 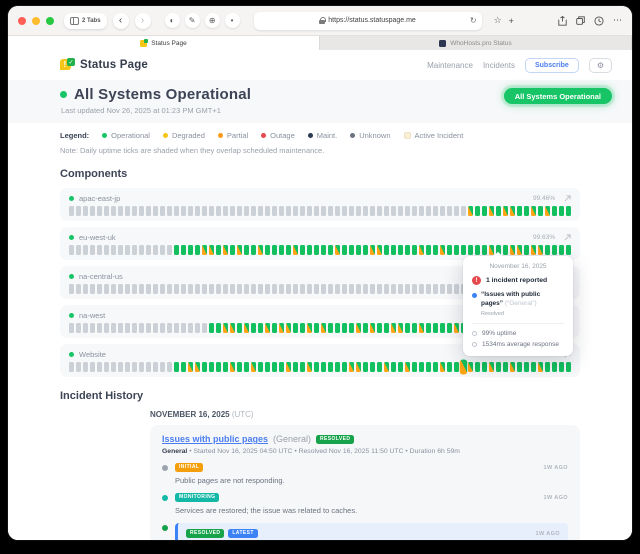 What do you see at coordinates (617, 20) in the screenshot?
I see `more-button: ⋯` at bounding box center [617, 20].